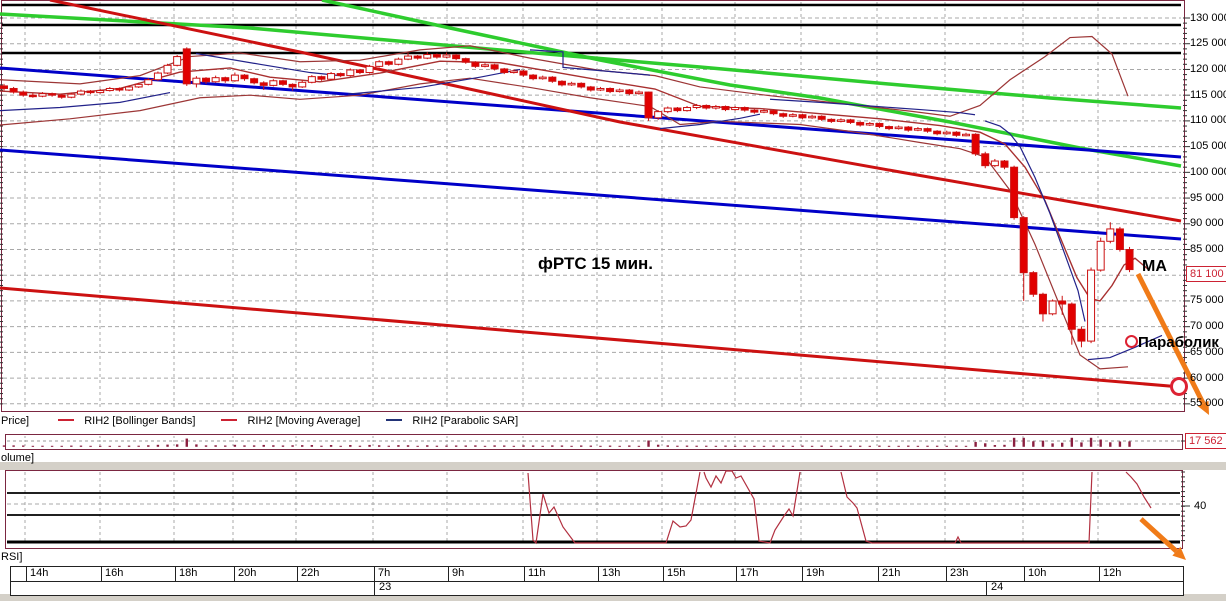 This screenshot has height=601, width=1226. What do you see at coordinates (537, 573) in the screenshot?
I see `time-axis-hour-label: 11h` at bounding box center [537, 573].